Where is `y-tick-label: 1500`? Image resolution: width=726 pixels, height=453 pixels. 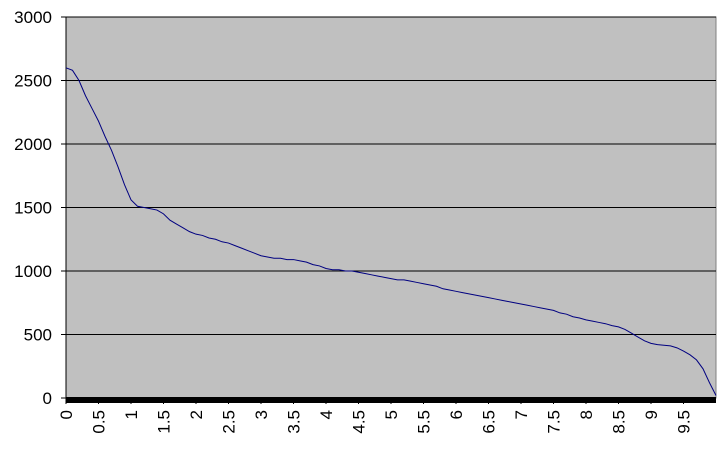 y-tick-label: 1500 is located at coordinates (33, 208).